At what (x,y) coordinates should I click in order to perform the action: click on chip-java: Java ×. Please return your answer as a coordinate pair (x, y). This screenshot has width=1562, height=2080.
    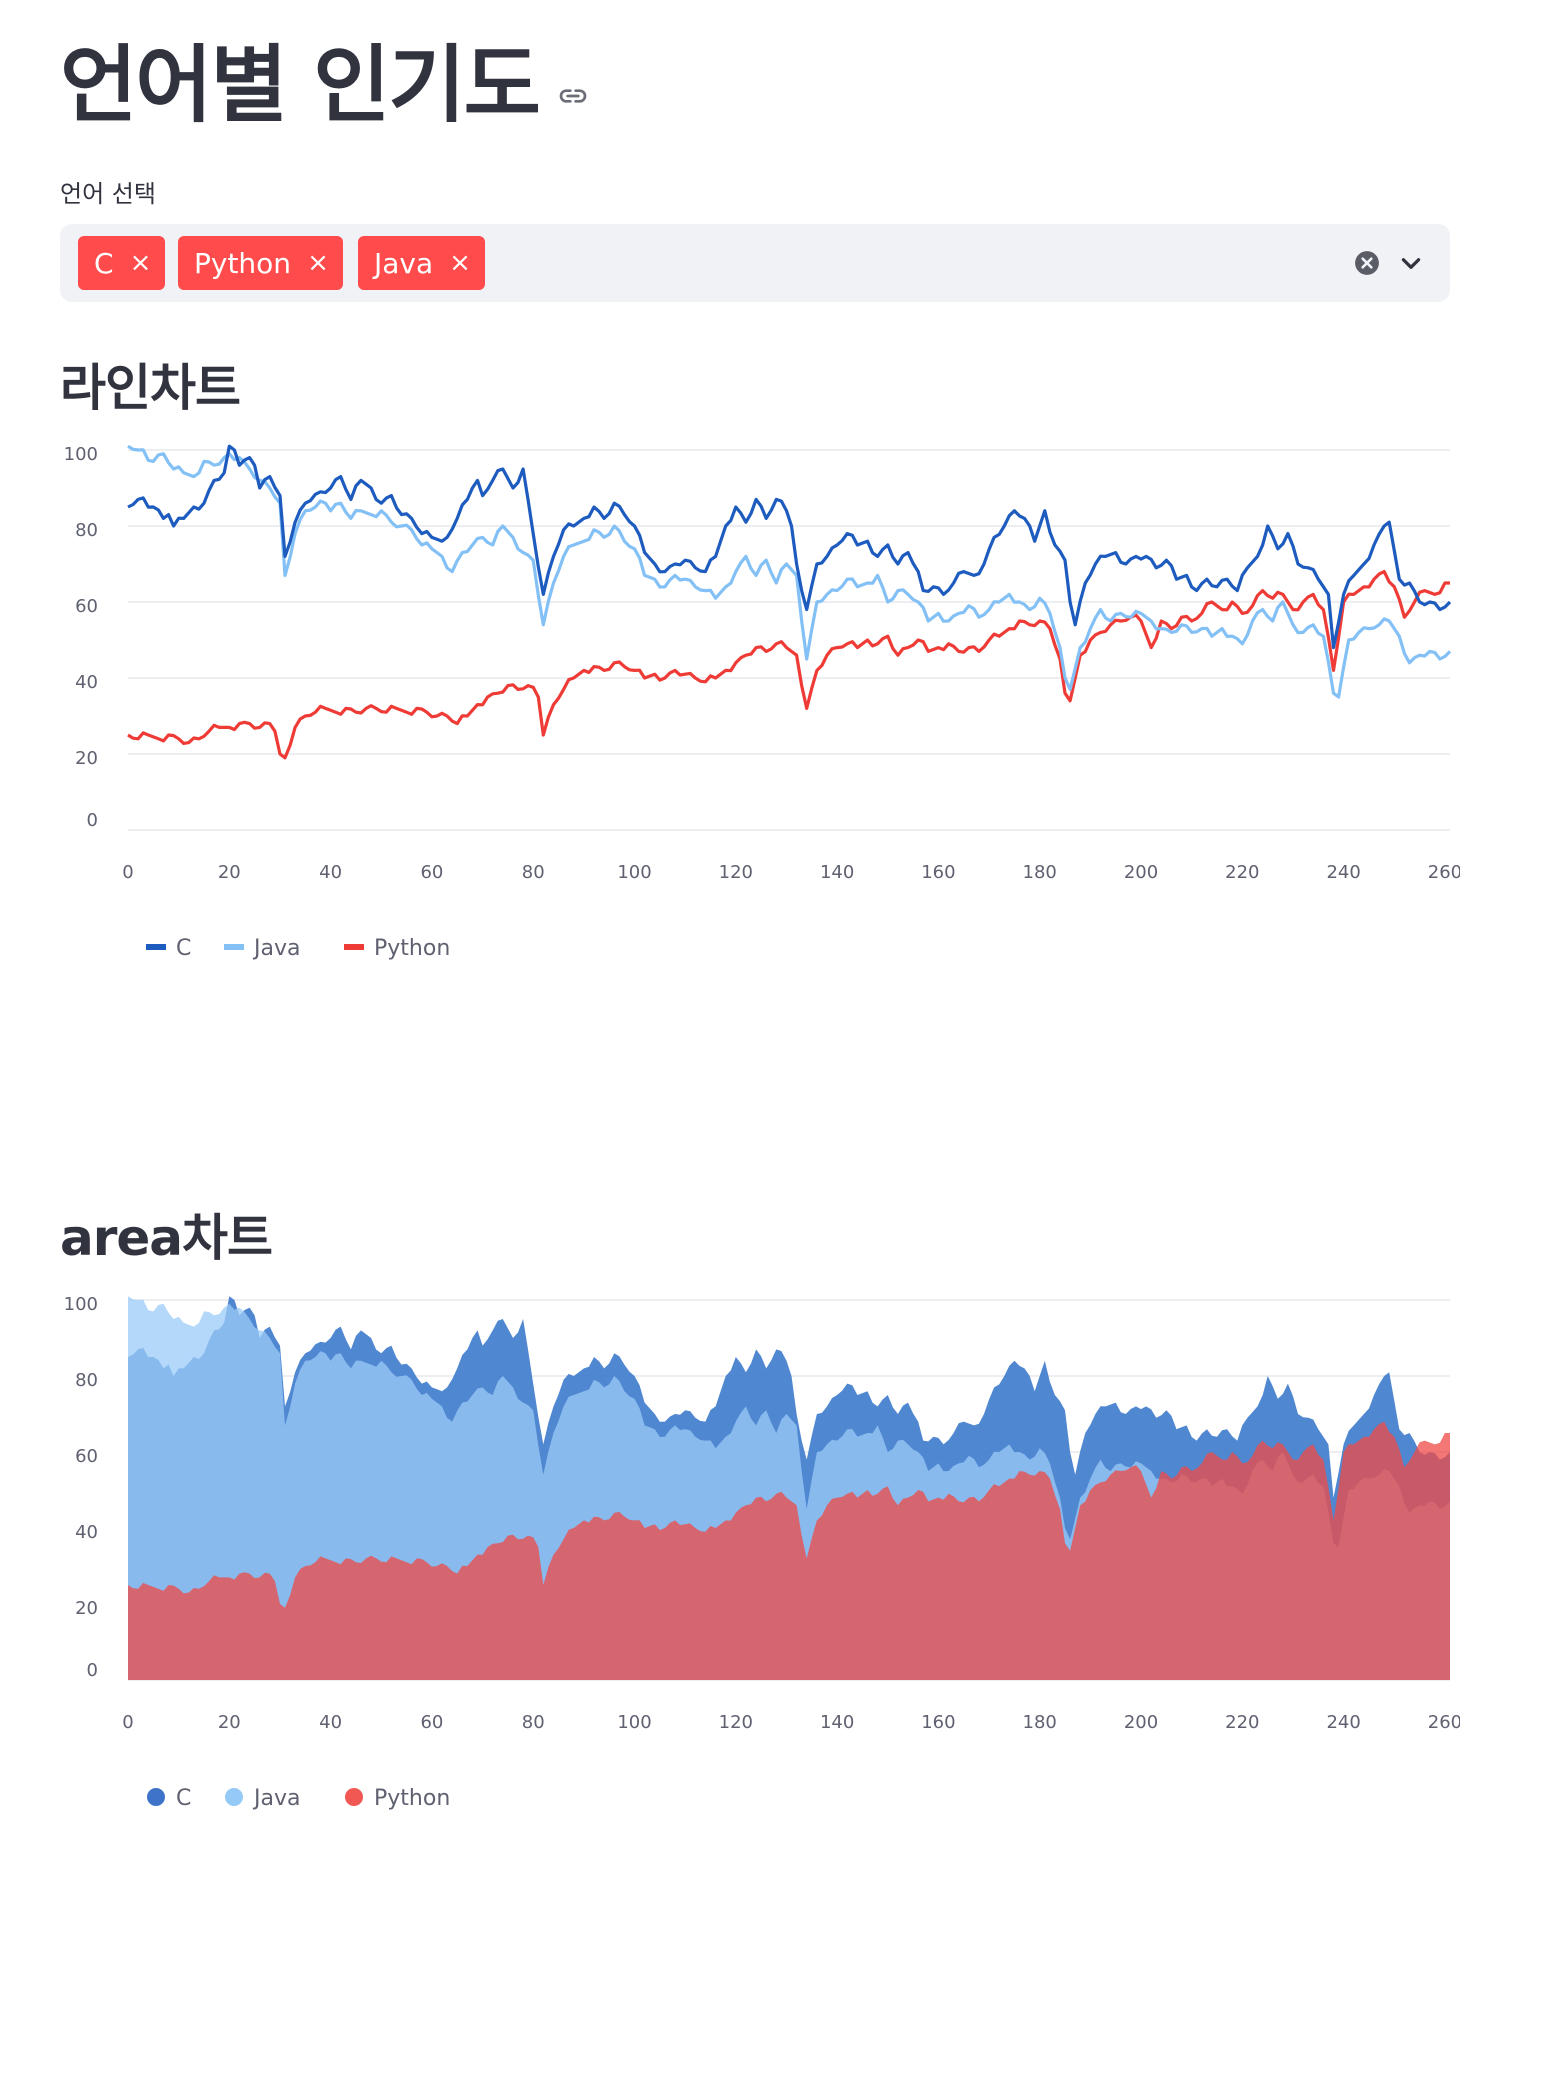
    Looking at the image, I should click on (421, 263).